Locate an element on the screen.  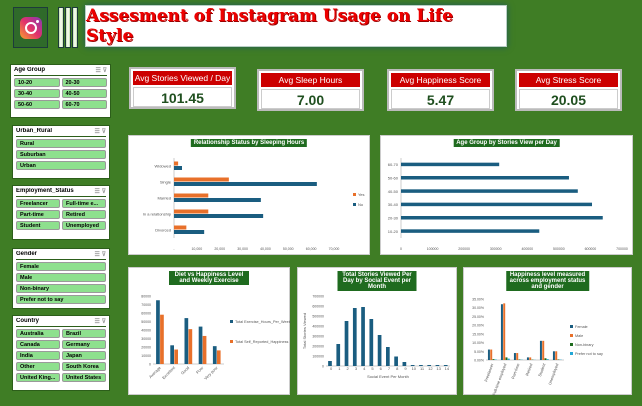
y-tick-label: 20000 is located at coordinates (146, 348).